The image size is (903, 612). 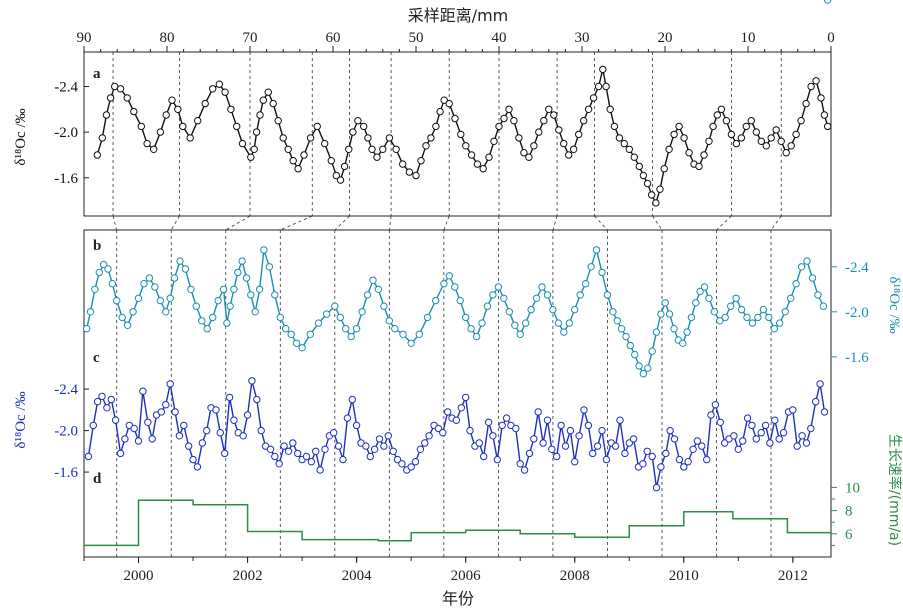 What do you see at coordinates (852, 488) in the screenshot?
I see `y-tick-label: 10` at bounding box center [852, 488].